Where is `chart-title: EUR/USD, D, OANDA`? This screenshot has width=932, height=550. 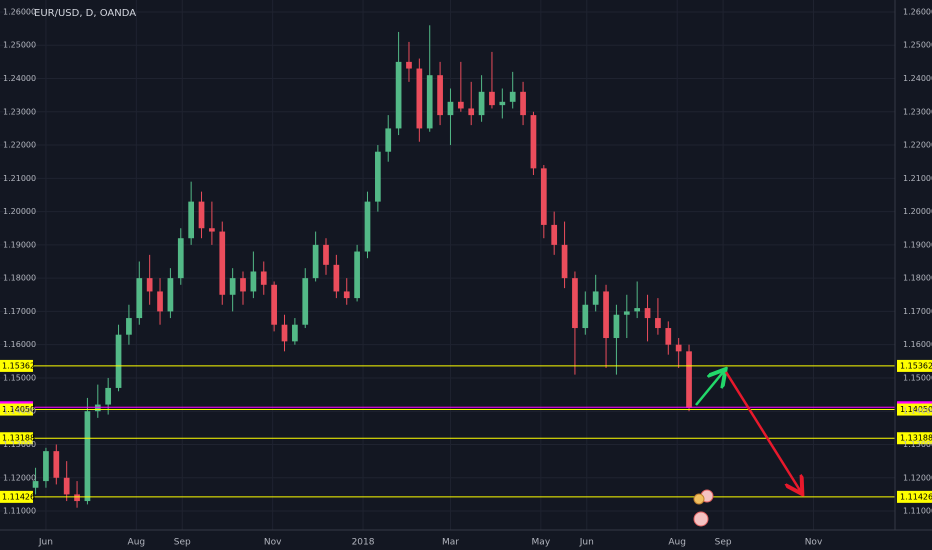
chart-title: EUR/USD, D, OANDA is located at coordinates (85, 13).